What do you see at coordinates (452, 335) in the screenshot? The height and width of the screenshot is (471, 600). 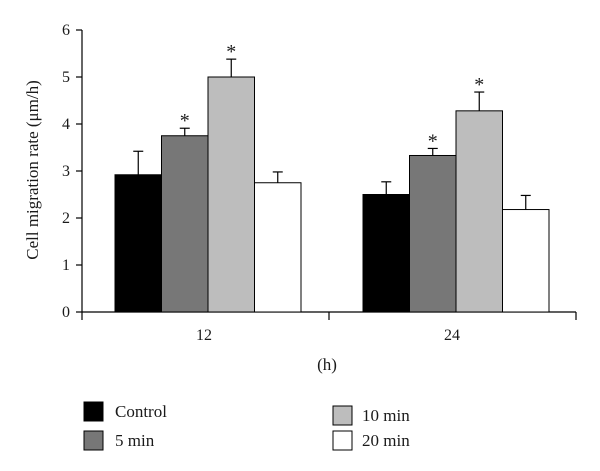 I see `x-tick-label: 24` at bounding box center [452, 335].